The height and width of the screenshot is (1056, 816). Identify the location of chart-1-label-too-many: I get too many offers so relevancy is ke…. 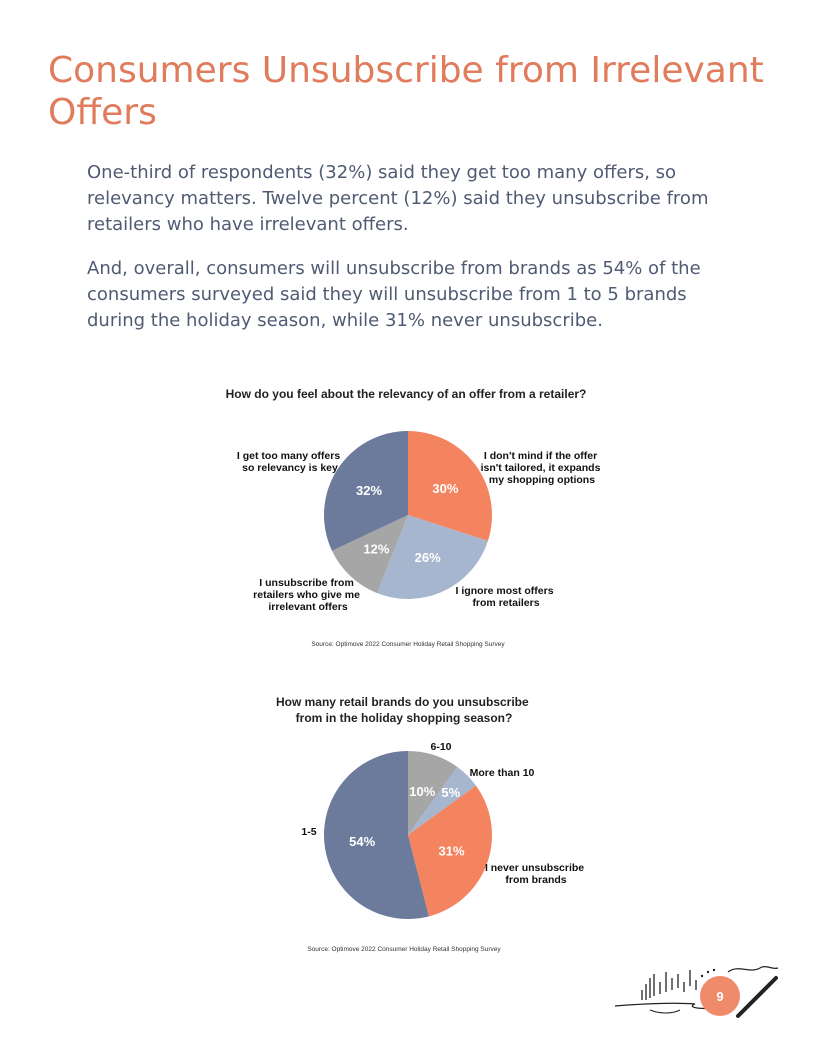
(290, 462).